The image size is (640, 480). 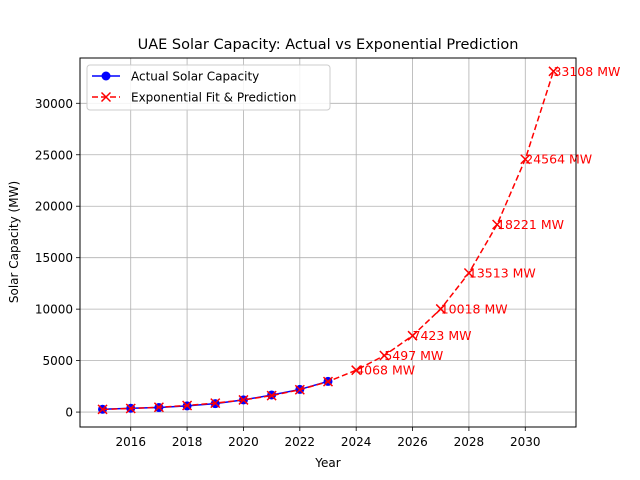 What do you see at coordinates (442, 335) in the screenshot?
I see `data-label: 7423 MW` at bounding box center [442, 335].